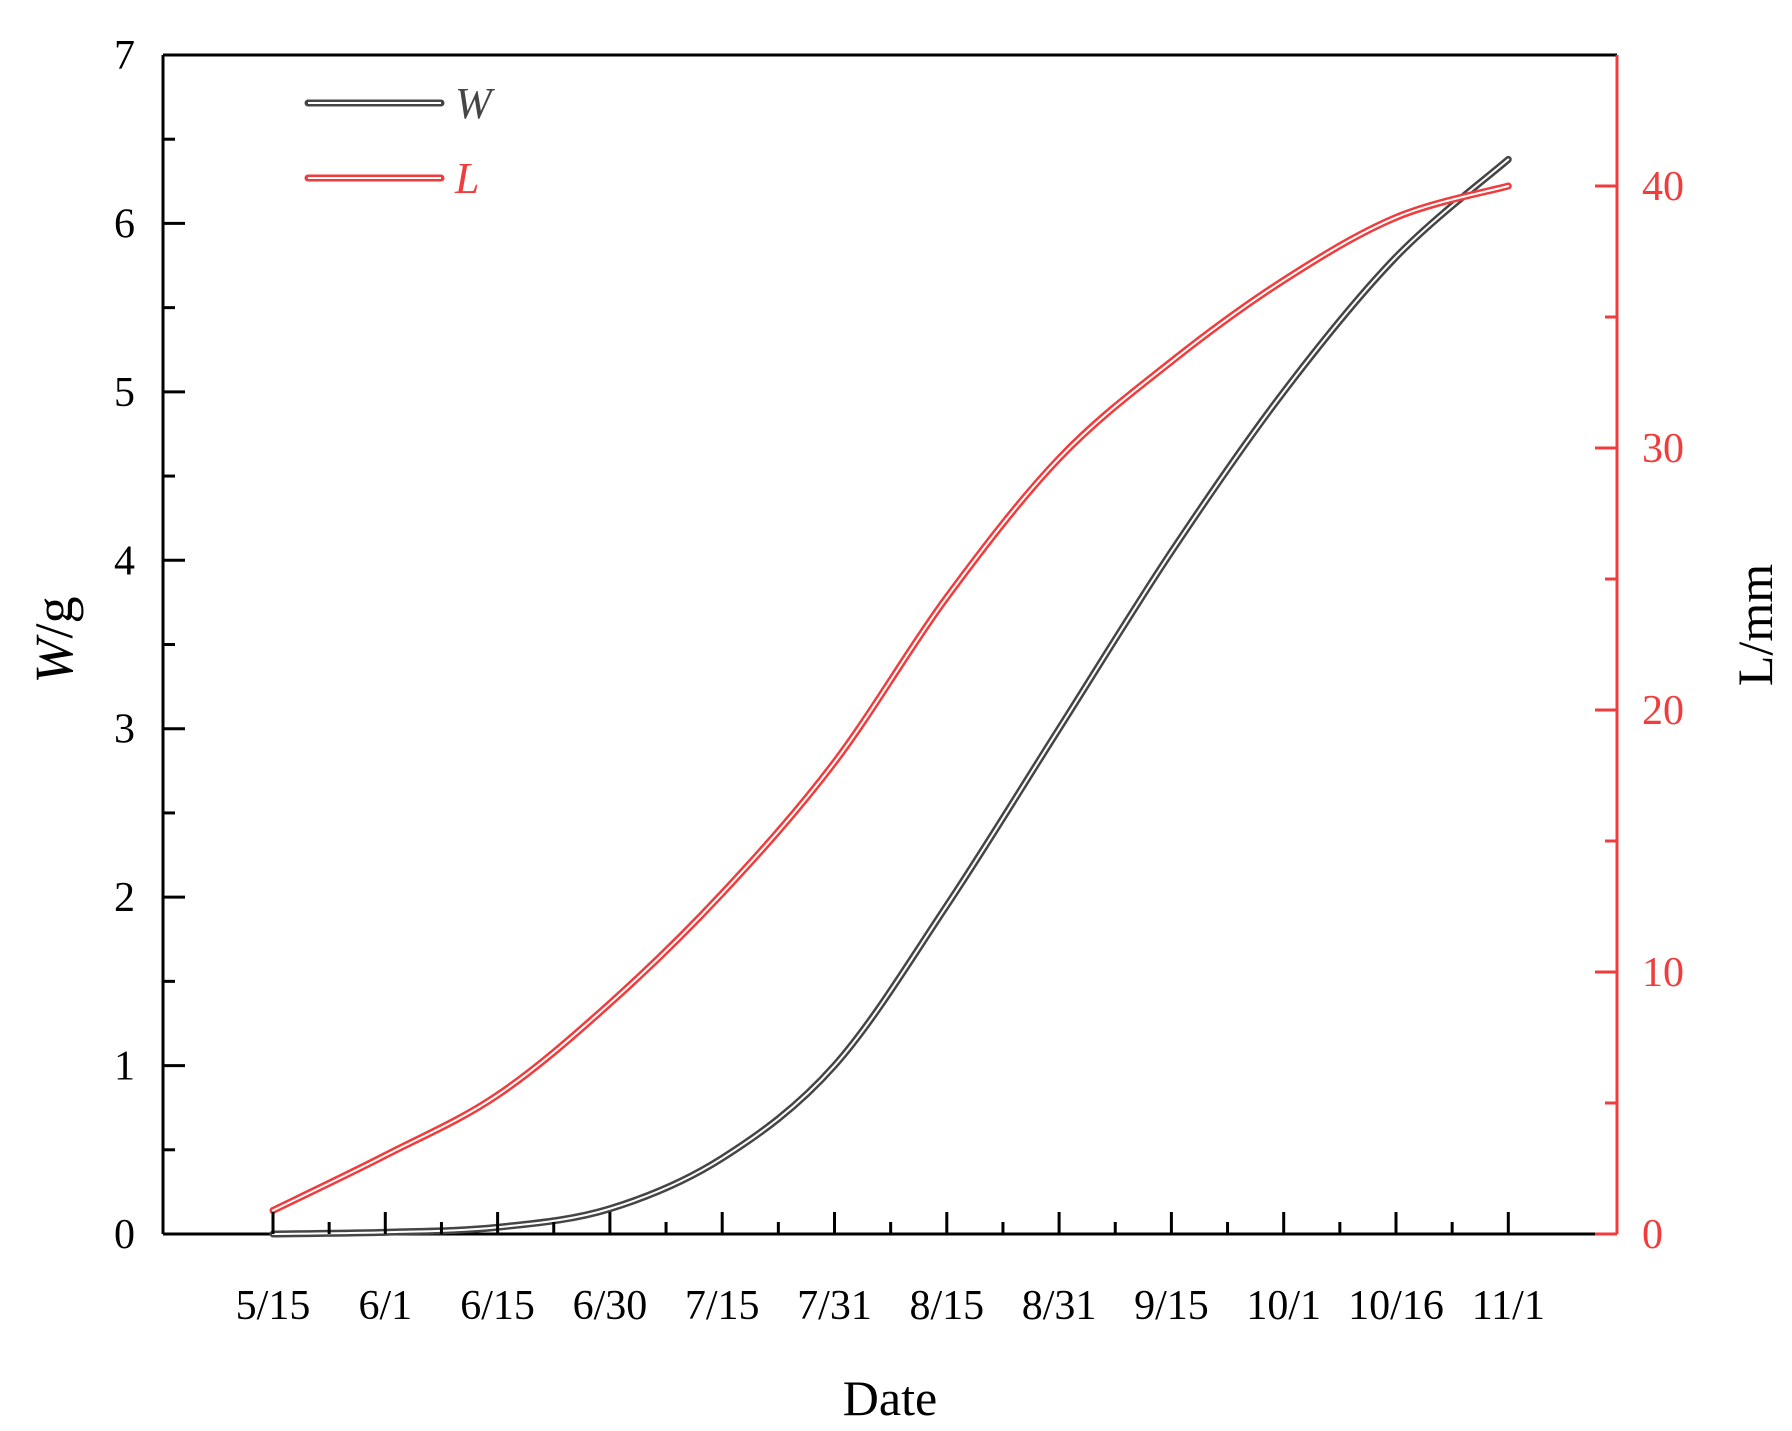 This screenshot has height=1431, width=1792. Describe the element at coordinates (391, 178) in the screenshot. I see `legend-item-L: L` at that location.